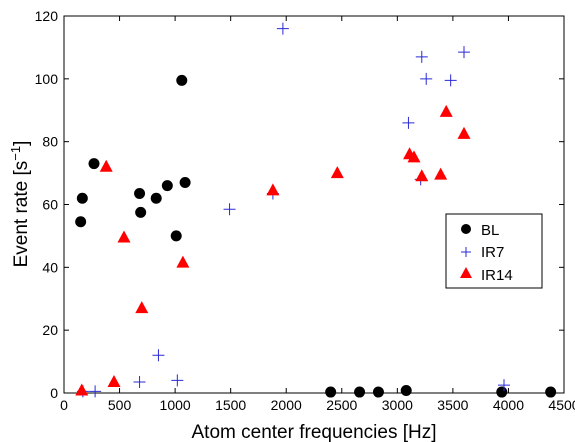 This screenshot has height=442, width=575. I want to click on y-tick-label: 60, so click(50, 205).